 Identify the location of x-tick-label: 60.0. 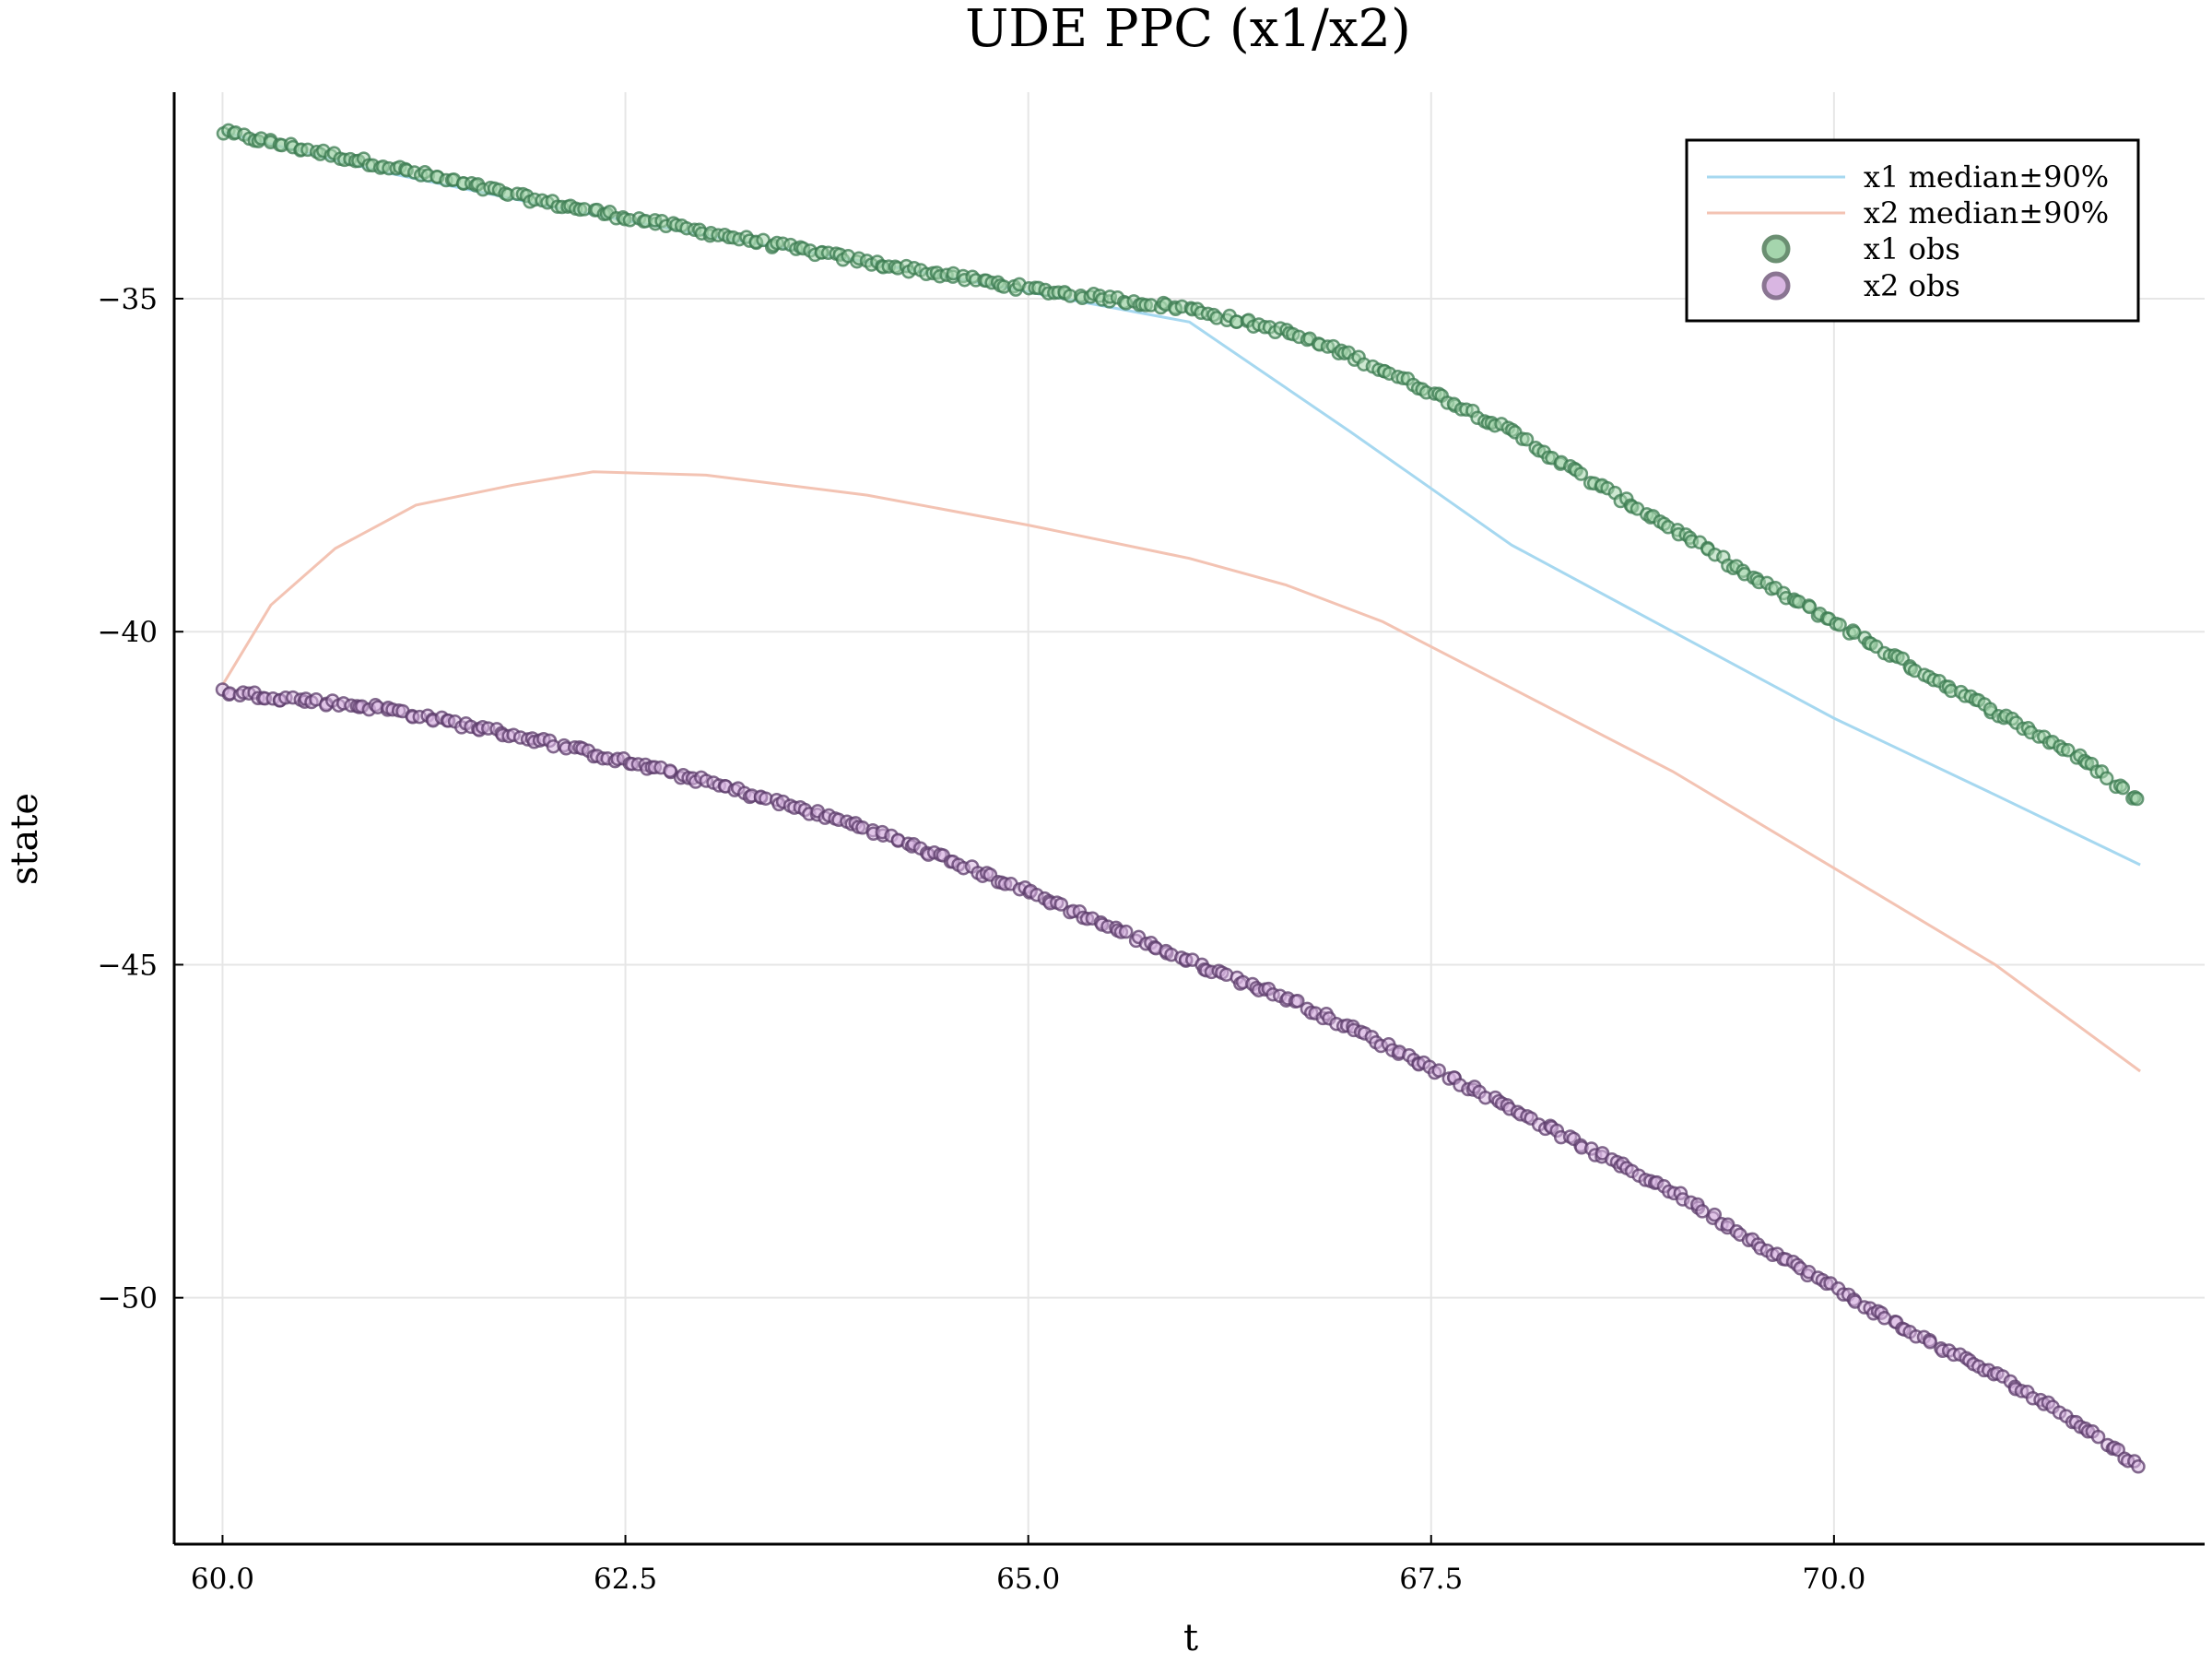
(222, 1579).